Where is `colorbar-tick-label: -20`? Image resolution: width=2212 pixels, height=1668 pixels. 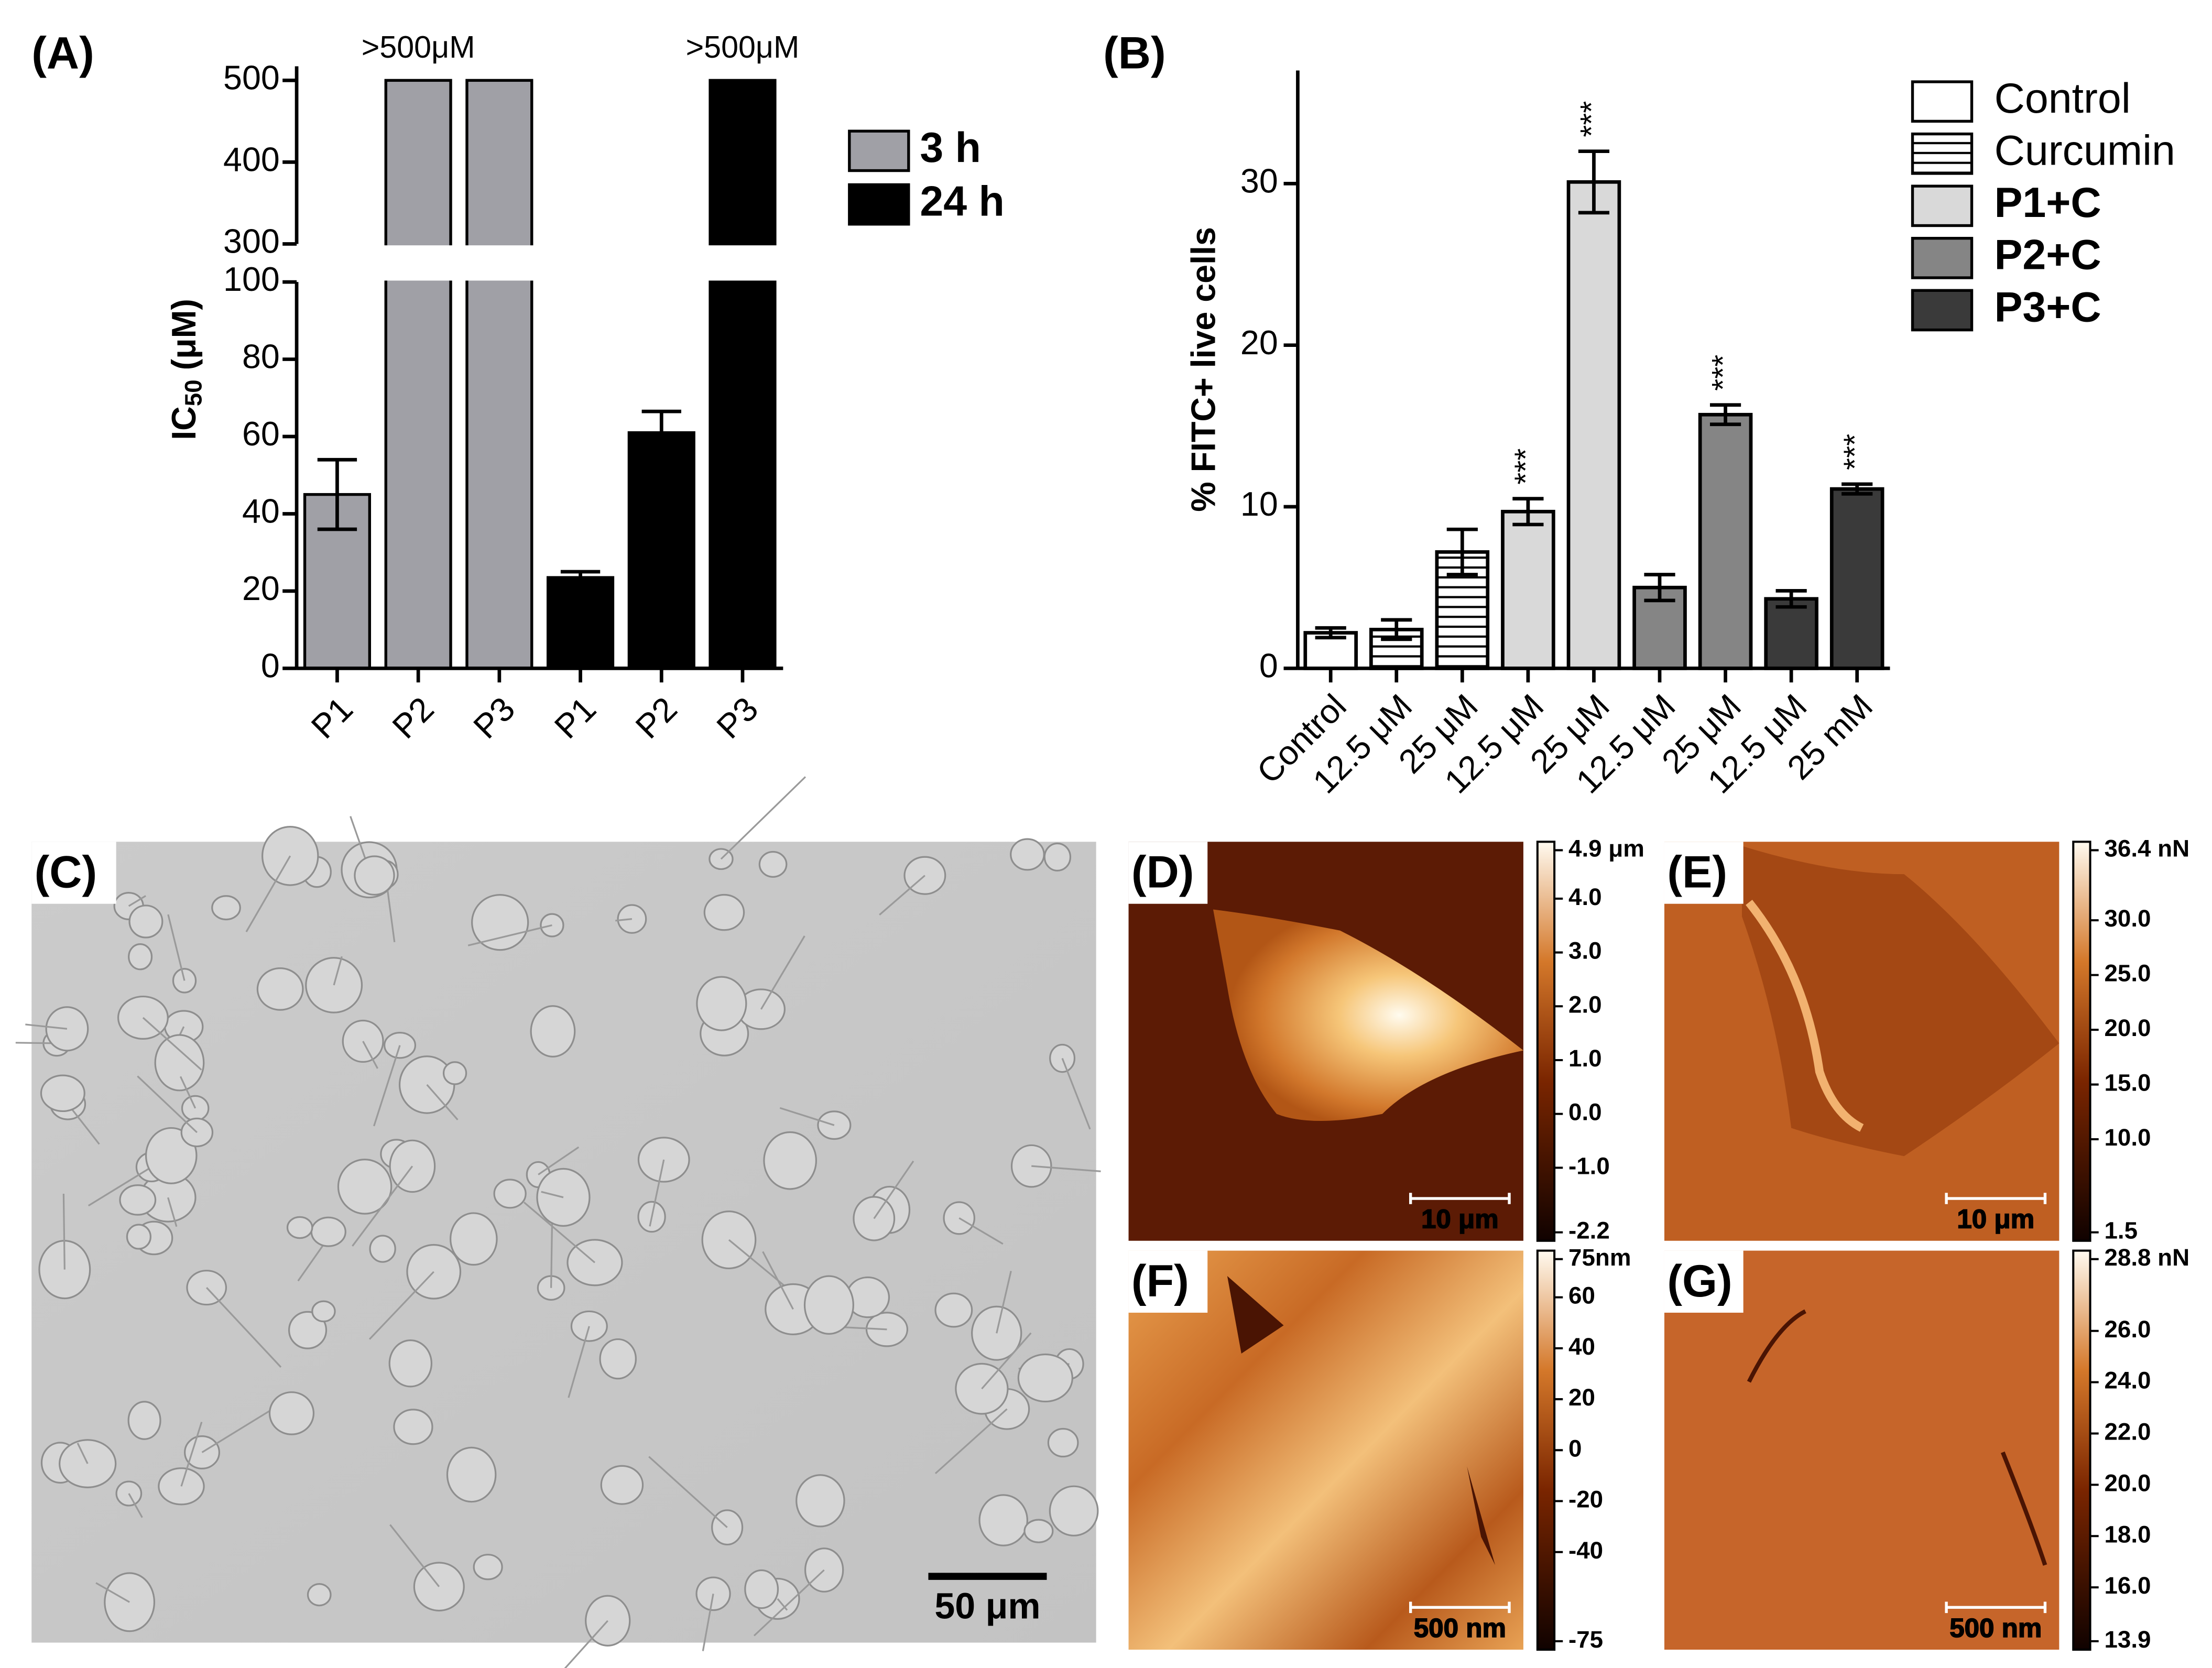 colorbar-tick-label: -20 is located at coordinates (1585, 1499).